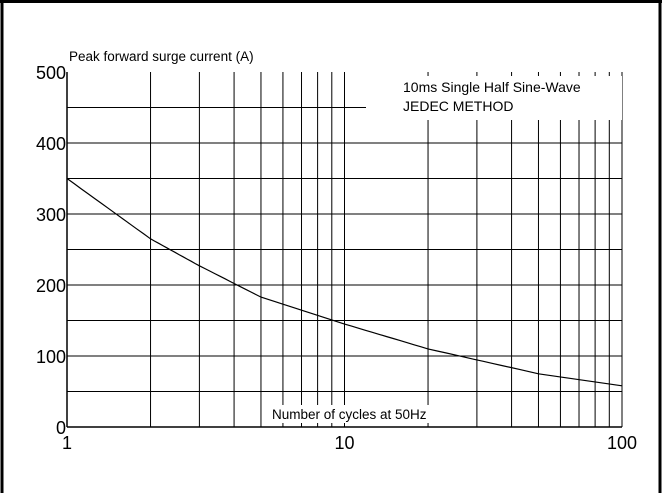  Describe the element at coordinates (622, 443) in the screenshot. I see `x-tick-label: 100` at that location.